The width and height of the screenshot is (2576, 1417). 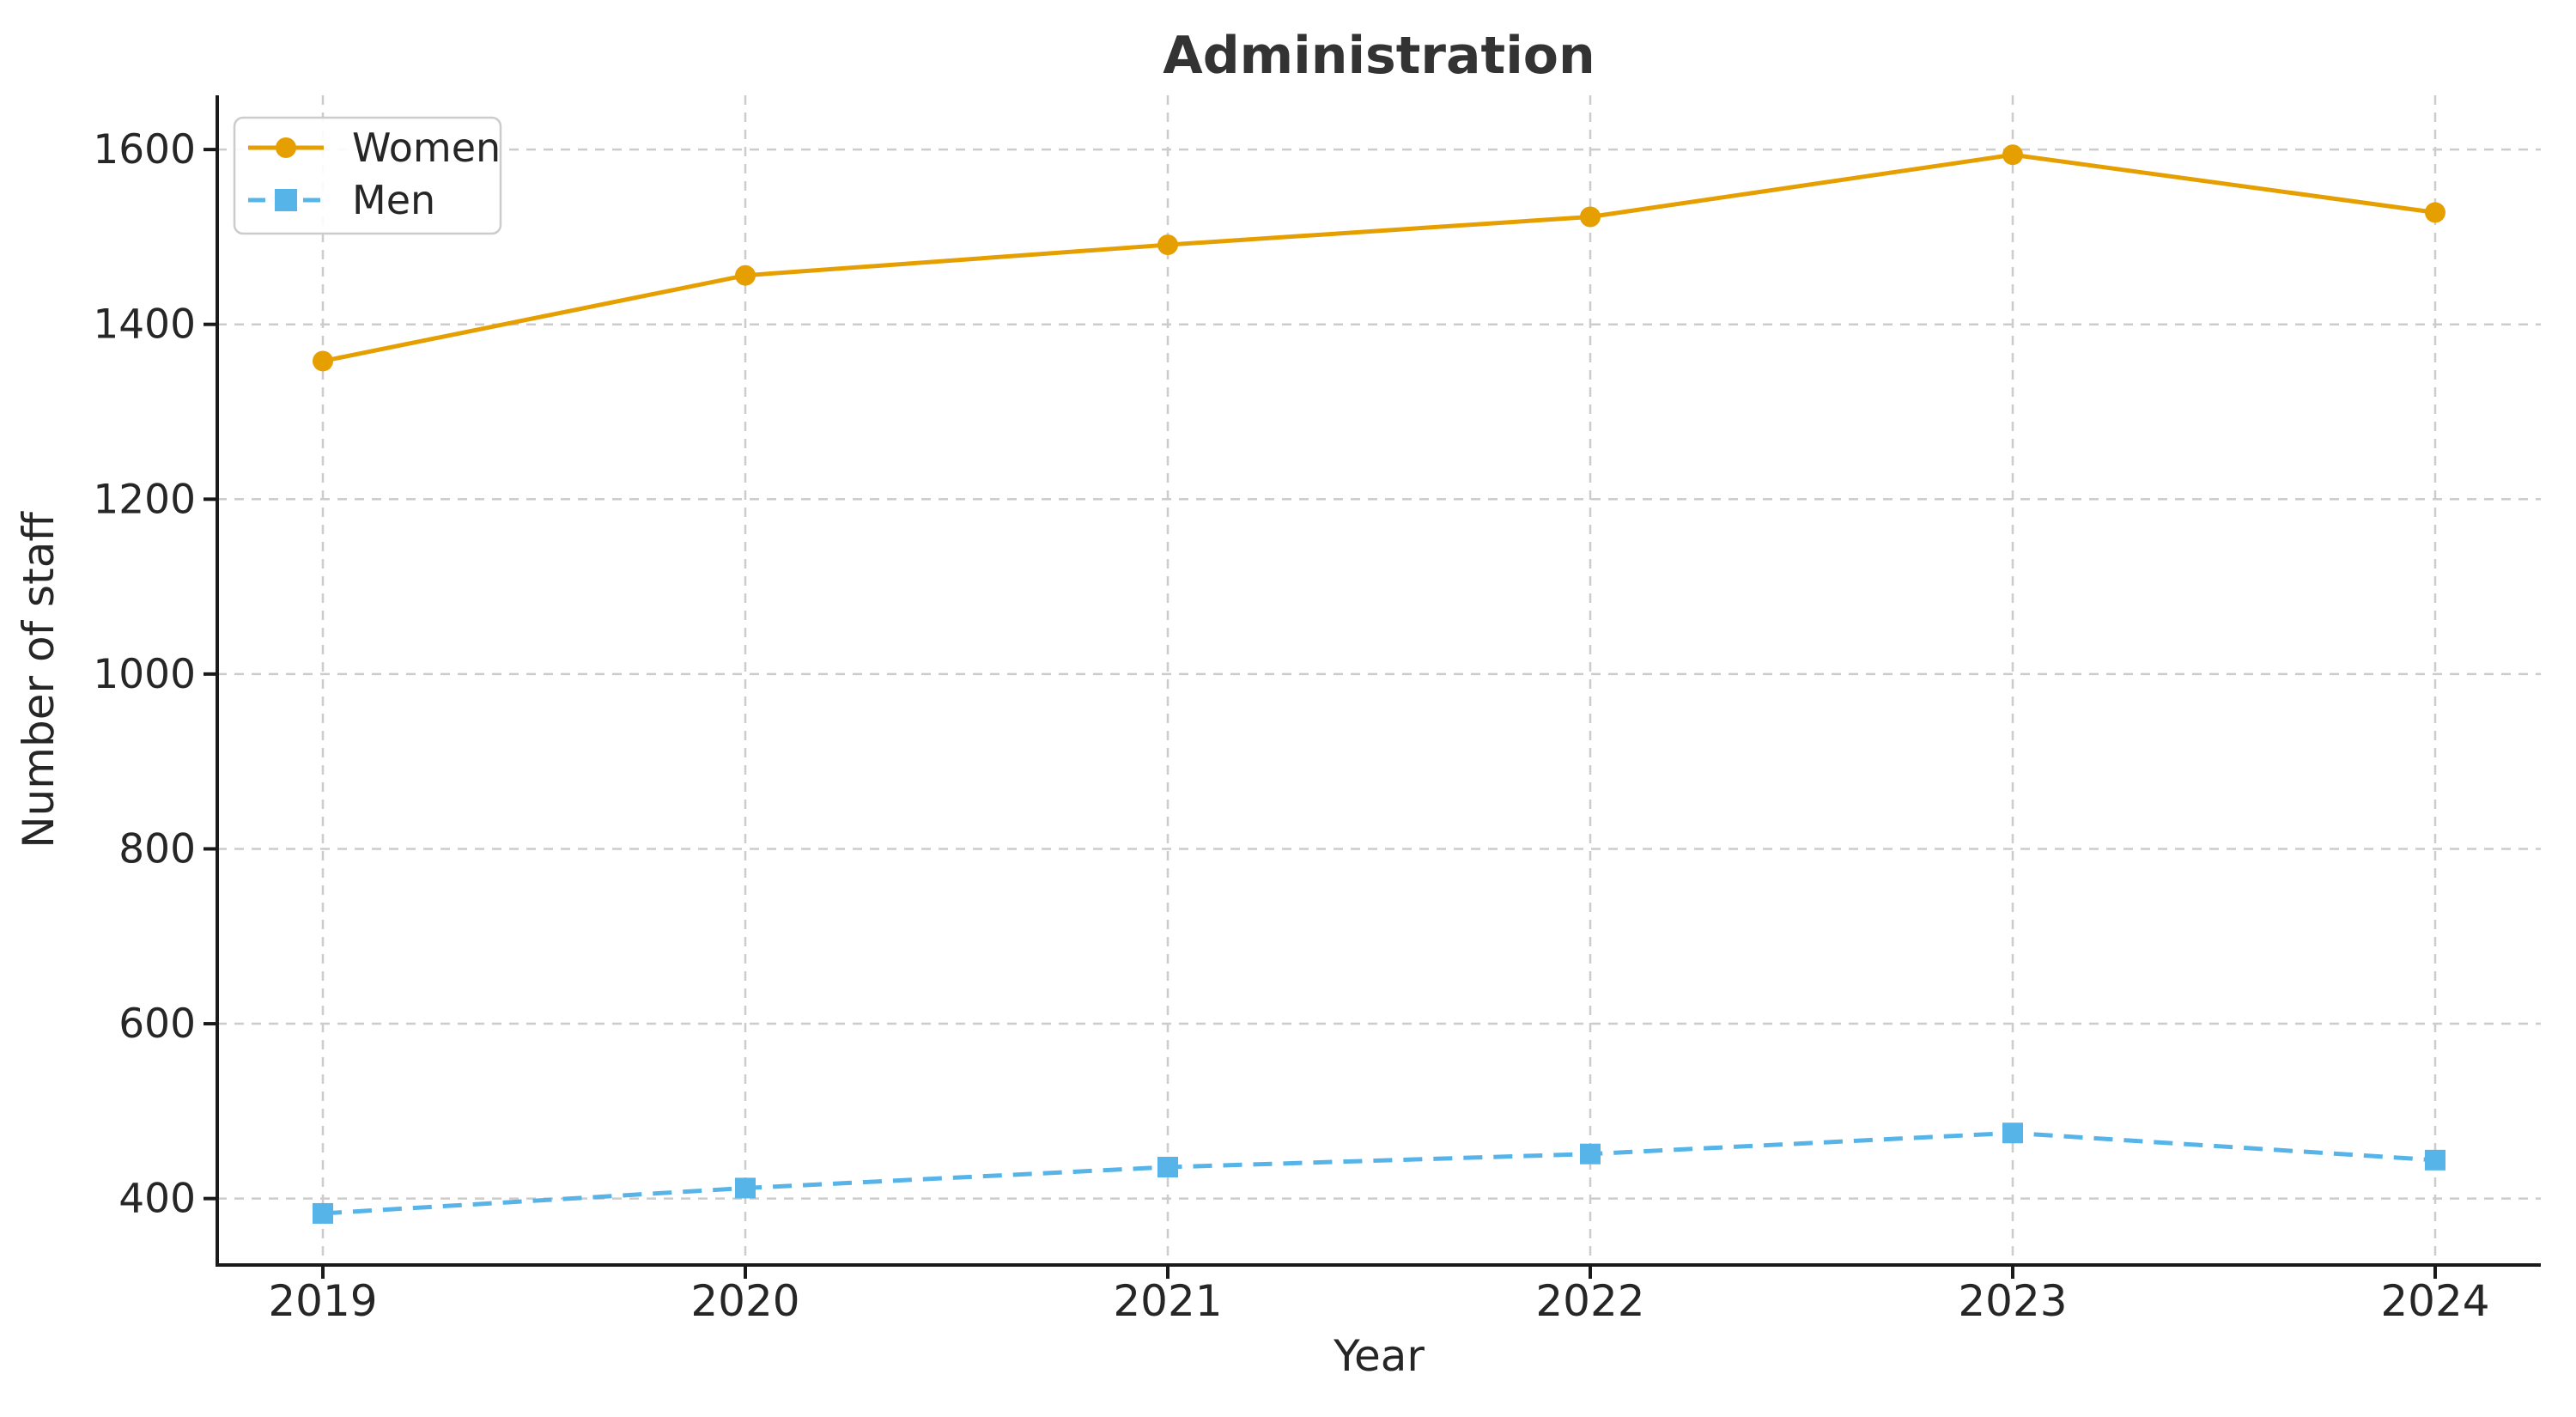 I want to click on x-tick-label: 2024, so click(x=2434, y=1301).